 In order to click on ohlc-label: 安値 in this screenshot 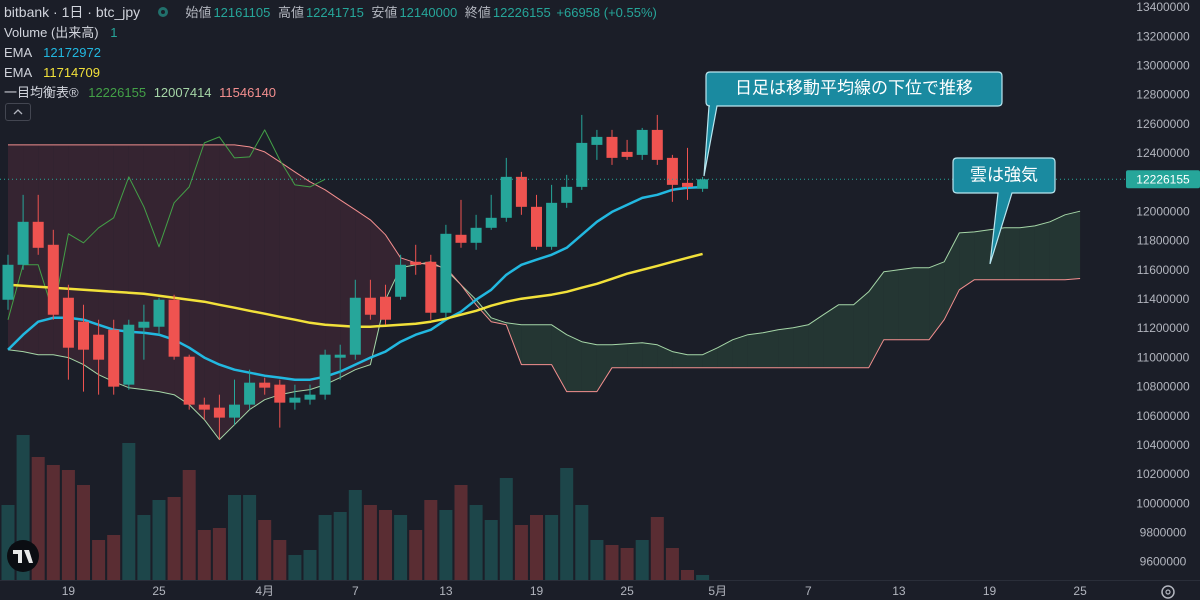, I will do `click(384, 12)`.